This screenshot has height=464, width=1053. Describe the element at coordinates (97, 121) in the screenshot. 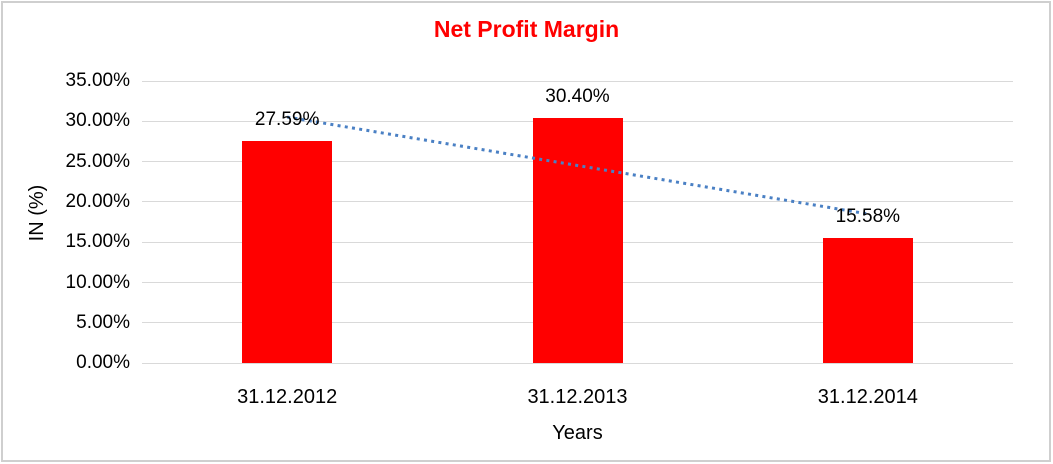

I see `y-axis-tick-label: 30.00%` at that location.